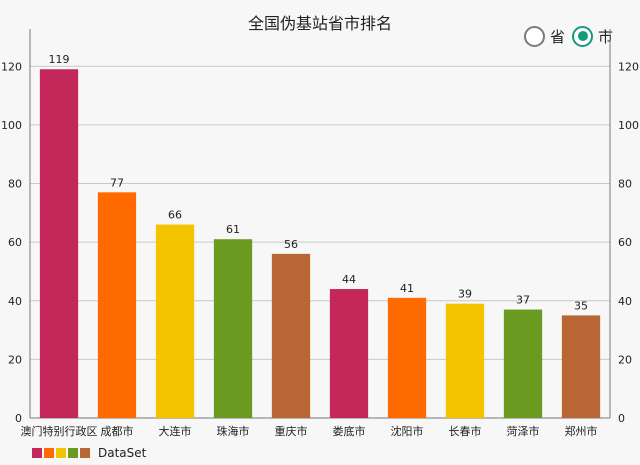 This screenshot has height=465, width=640. I want to click on radio-province-indicator, so click(534, 36).